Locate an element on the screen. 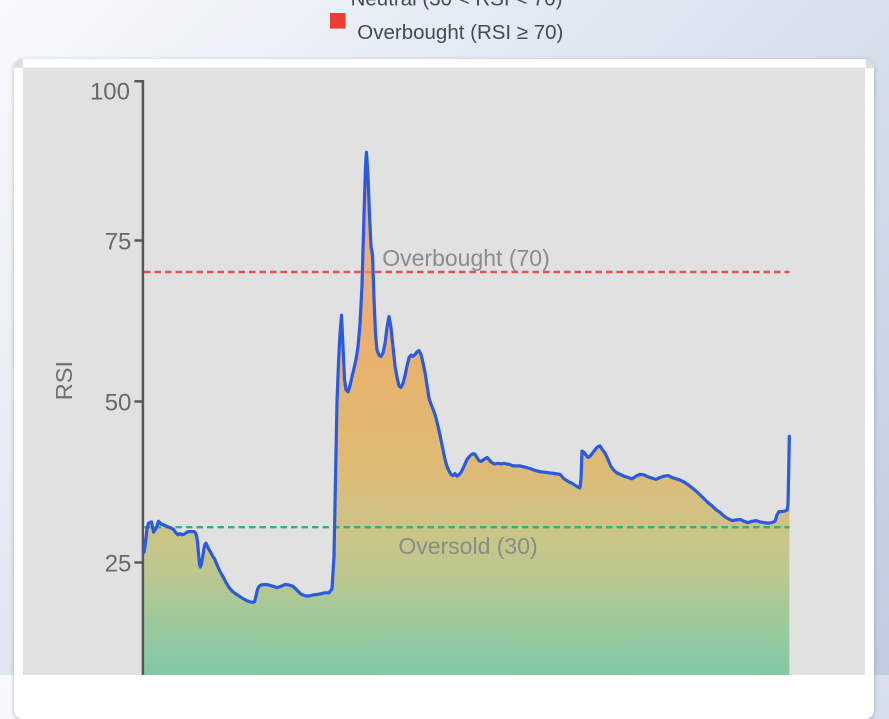 This screenshot has width=889, height=719. svg-text: Overbought (RSI ≥ 70) is located at coordinates (460, 32).